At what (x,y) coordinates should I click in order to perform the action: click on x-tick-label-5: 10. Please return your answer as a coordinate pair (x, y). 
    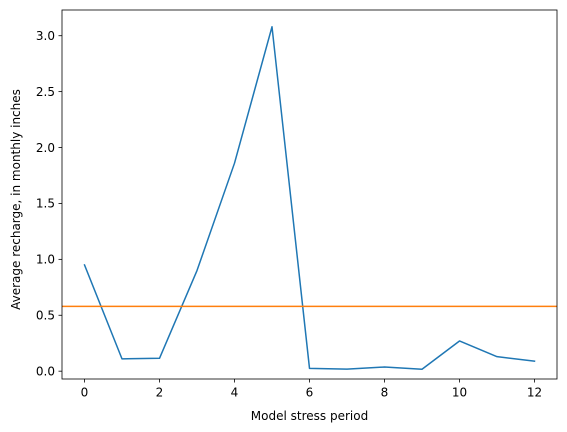
    Looking at the image, I should click on (459, 393).